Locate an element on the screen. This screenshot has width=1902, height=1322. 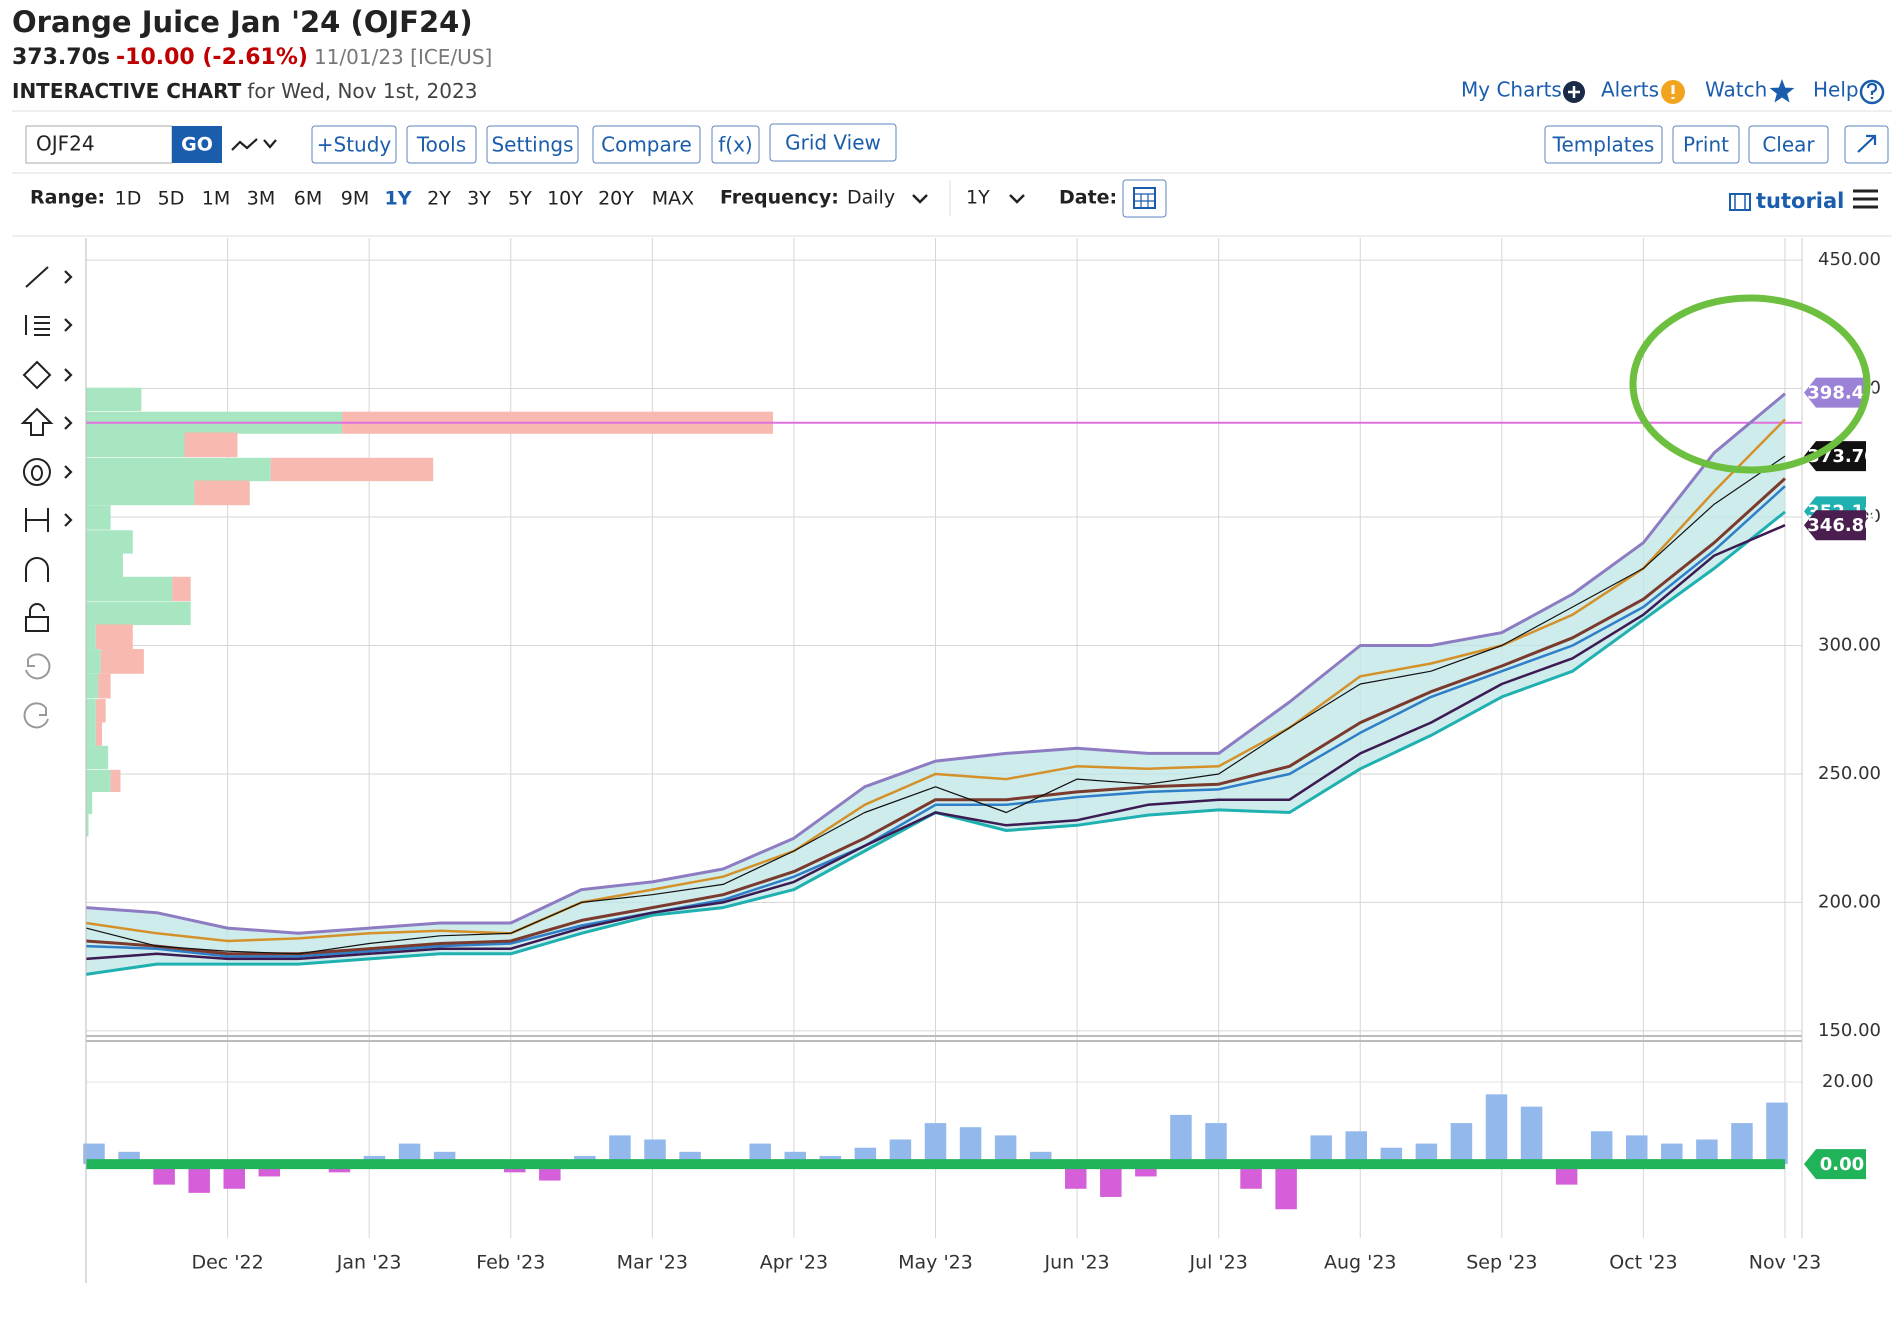
x-tick-label: Sep '23 is located at coordinates (1501, 1263).